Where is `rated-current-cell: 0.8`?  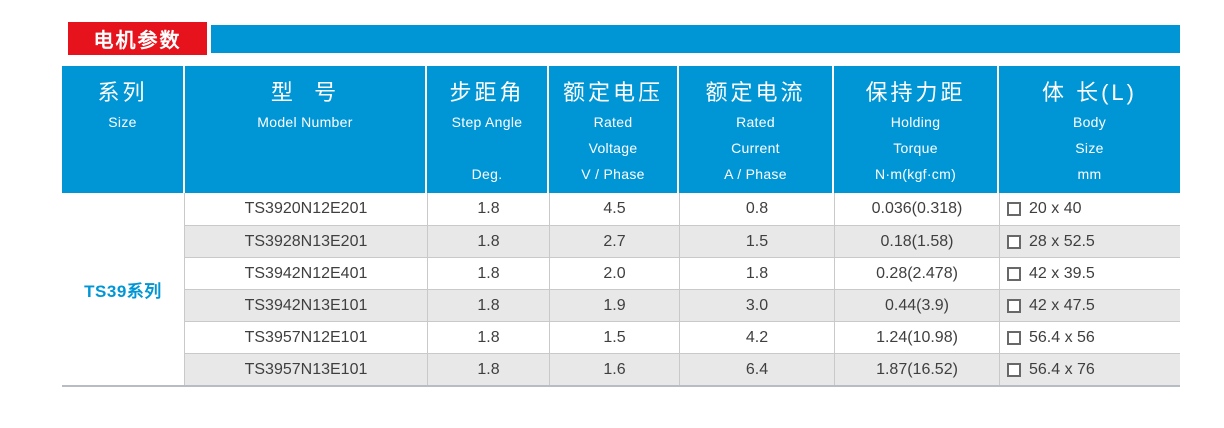 rated-current-cell: 0.8 is located at coordinates (756, 209).